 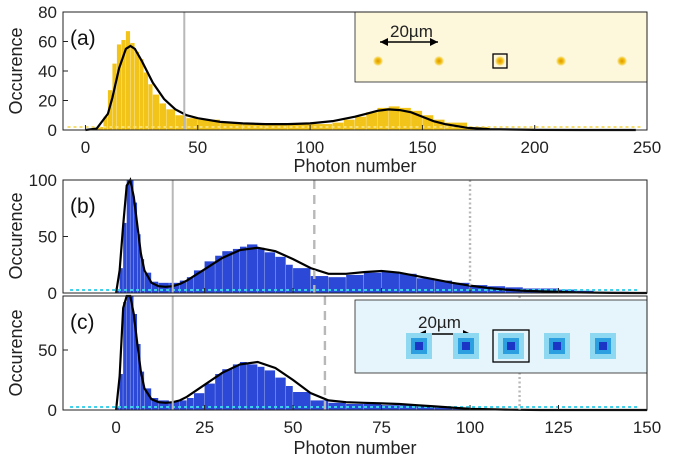 I want to click on x-tick-label: 75, so click(x=381, y=427).